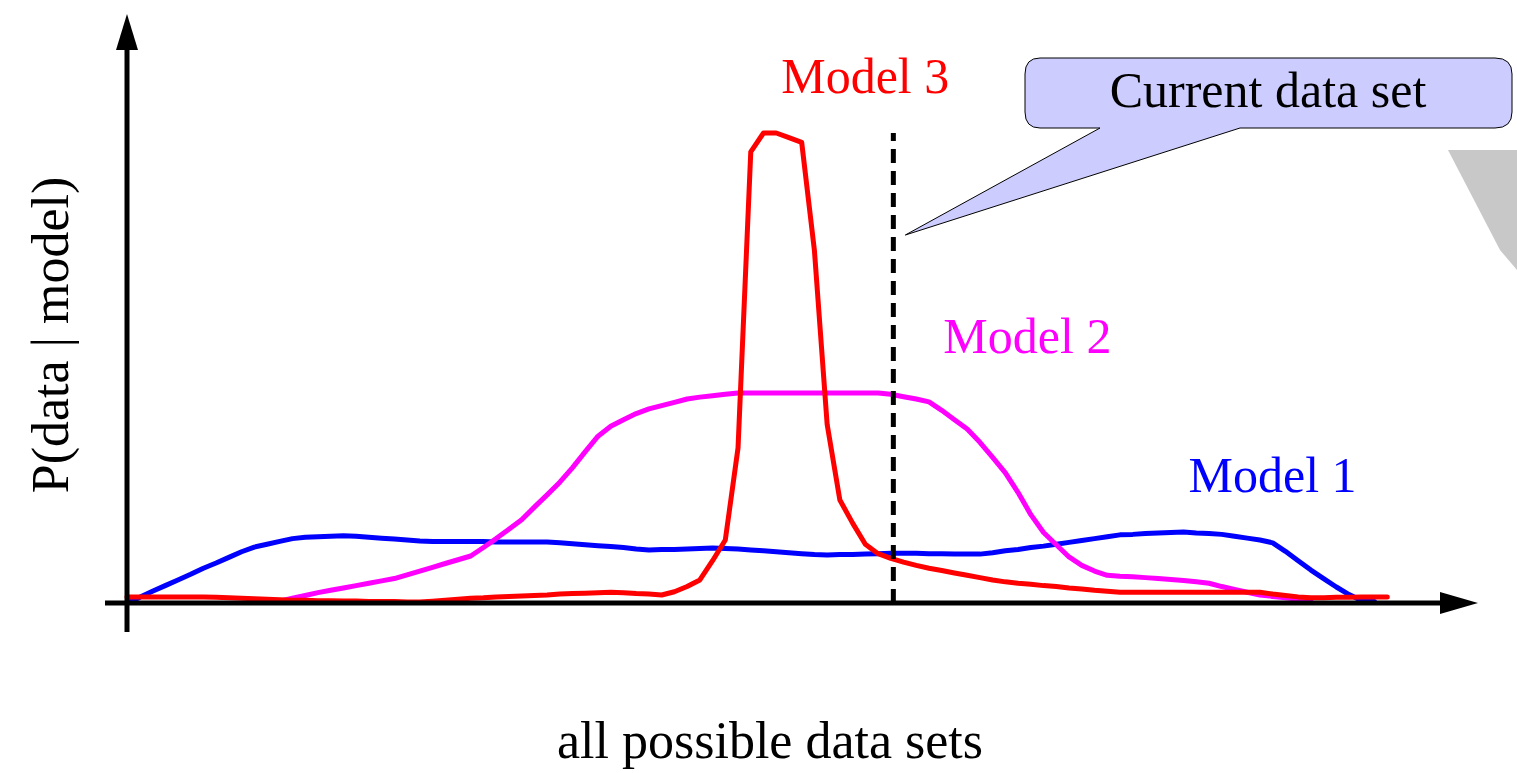 The image size is (1517, 773). Describe the element at coordinates (51, 335) in the screenshot. I see `y-axis-title: P(data | model)` at that location.